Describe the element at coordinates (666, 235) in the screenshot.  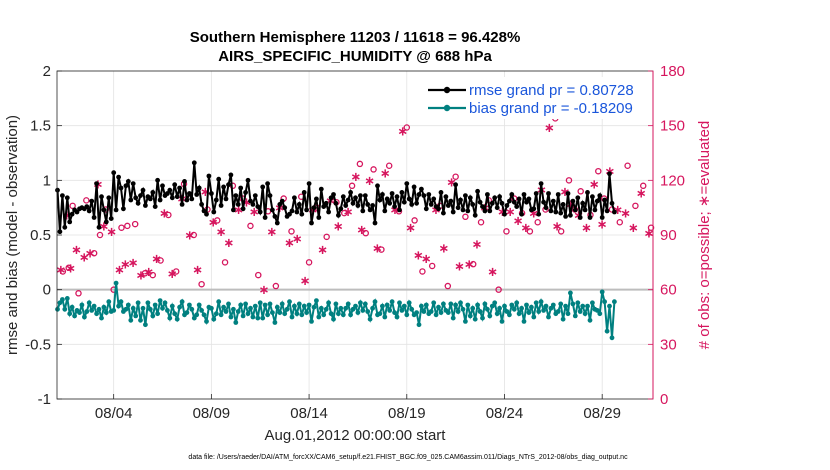
I see `right-axis: 0 30 60 90 120 150 180` at that location.